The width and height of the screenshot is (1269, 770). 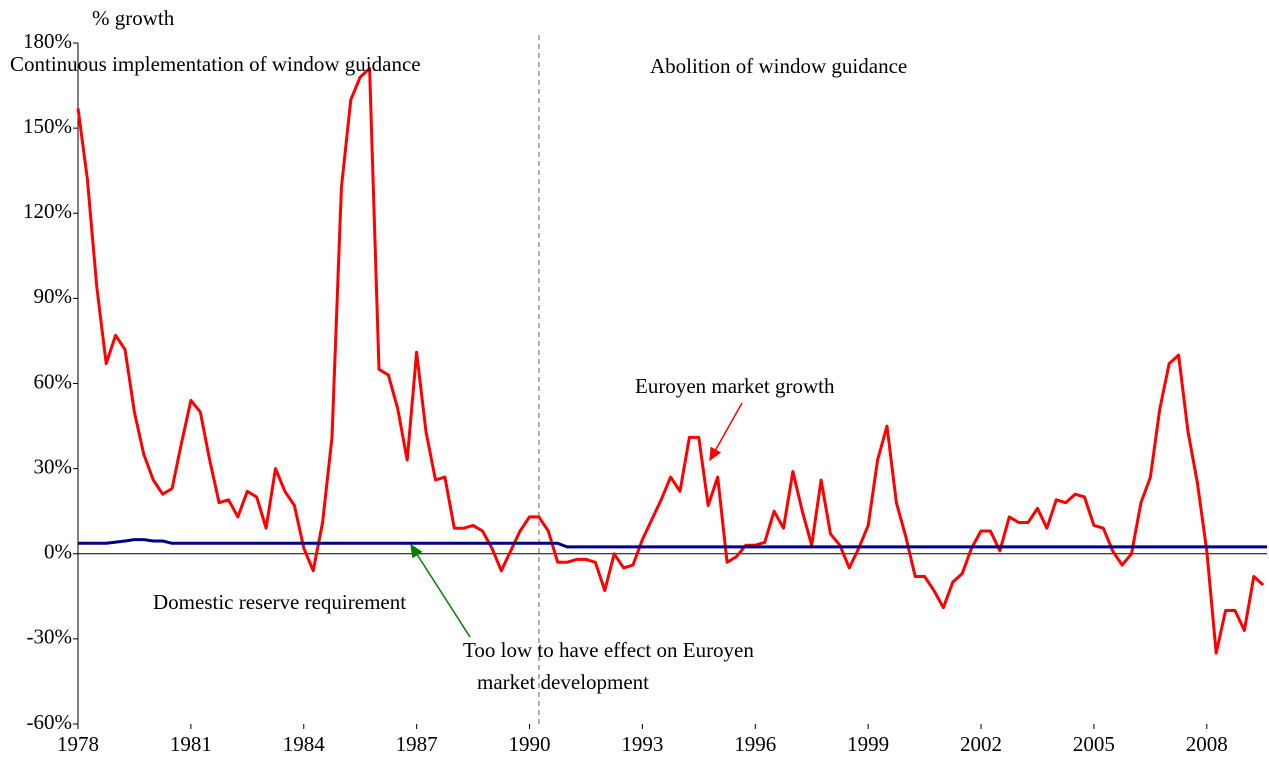 What do you see at coordinates (279, 602) in the screenshot?
I see `annotation: Domestic reserve requirement` at bounding box center [279, 602].